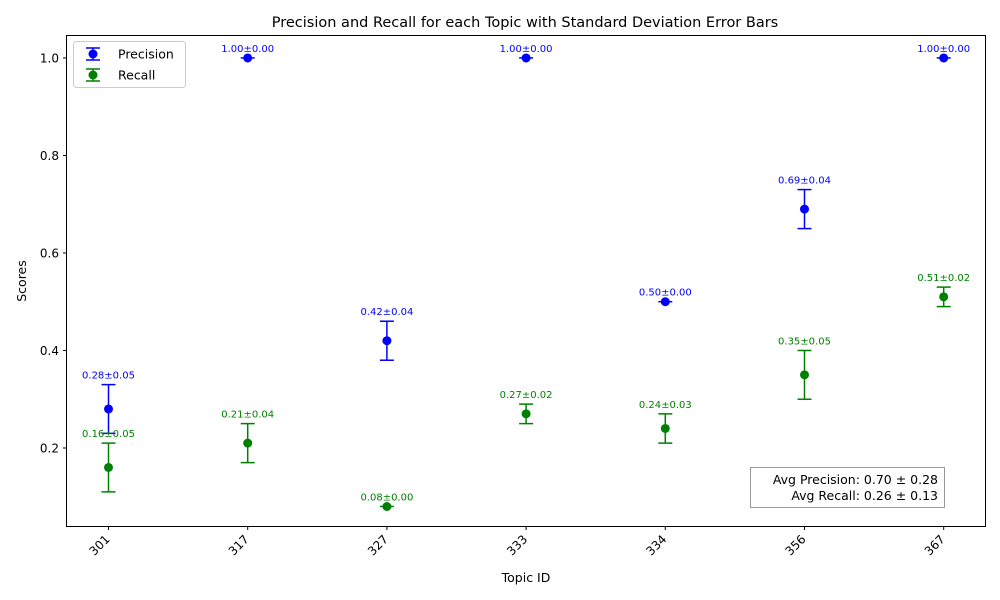  I want to click on y-tick-label: 0.6, so click(49, 253).